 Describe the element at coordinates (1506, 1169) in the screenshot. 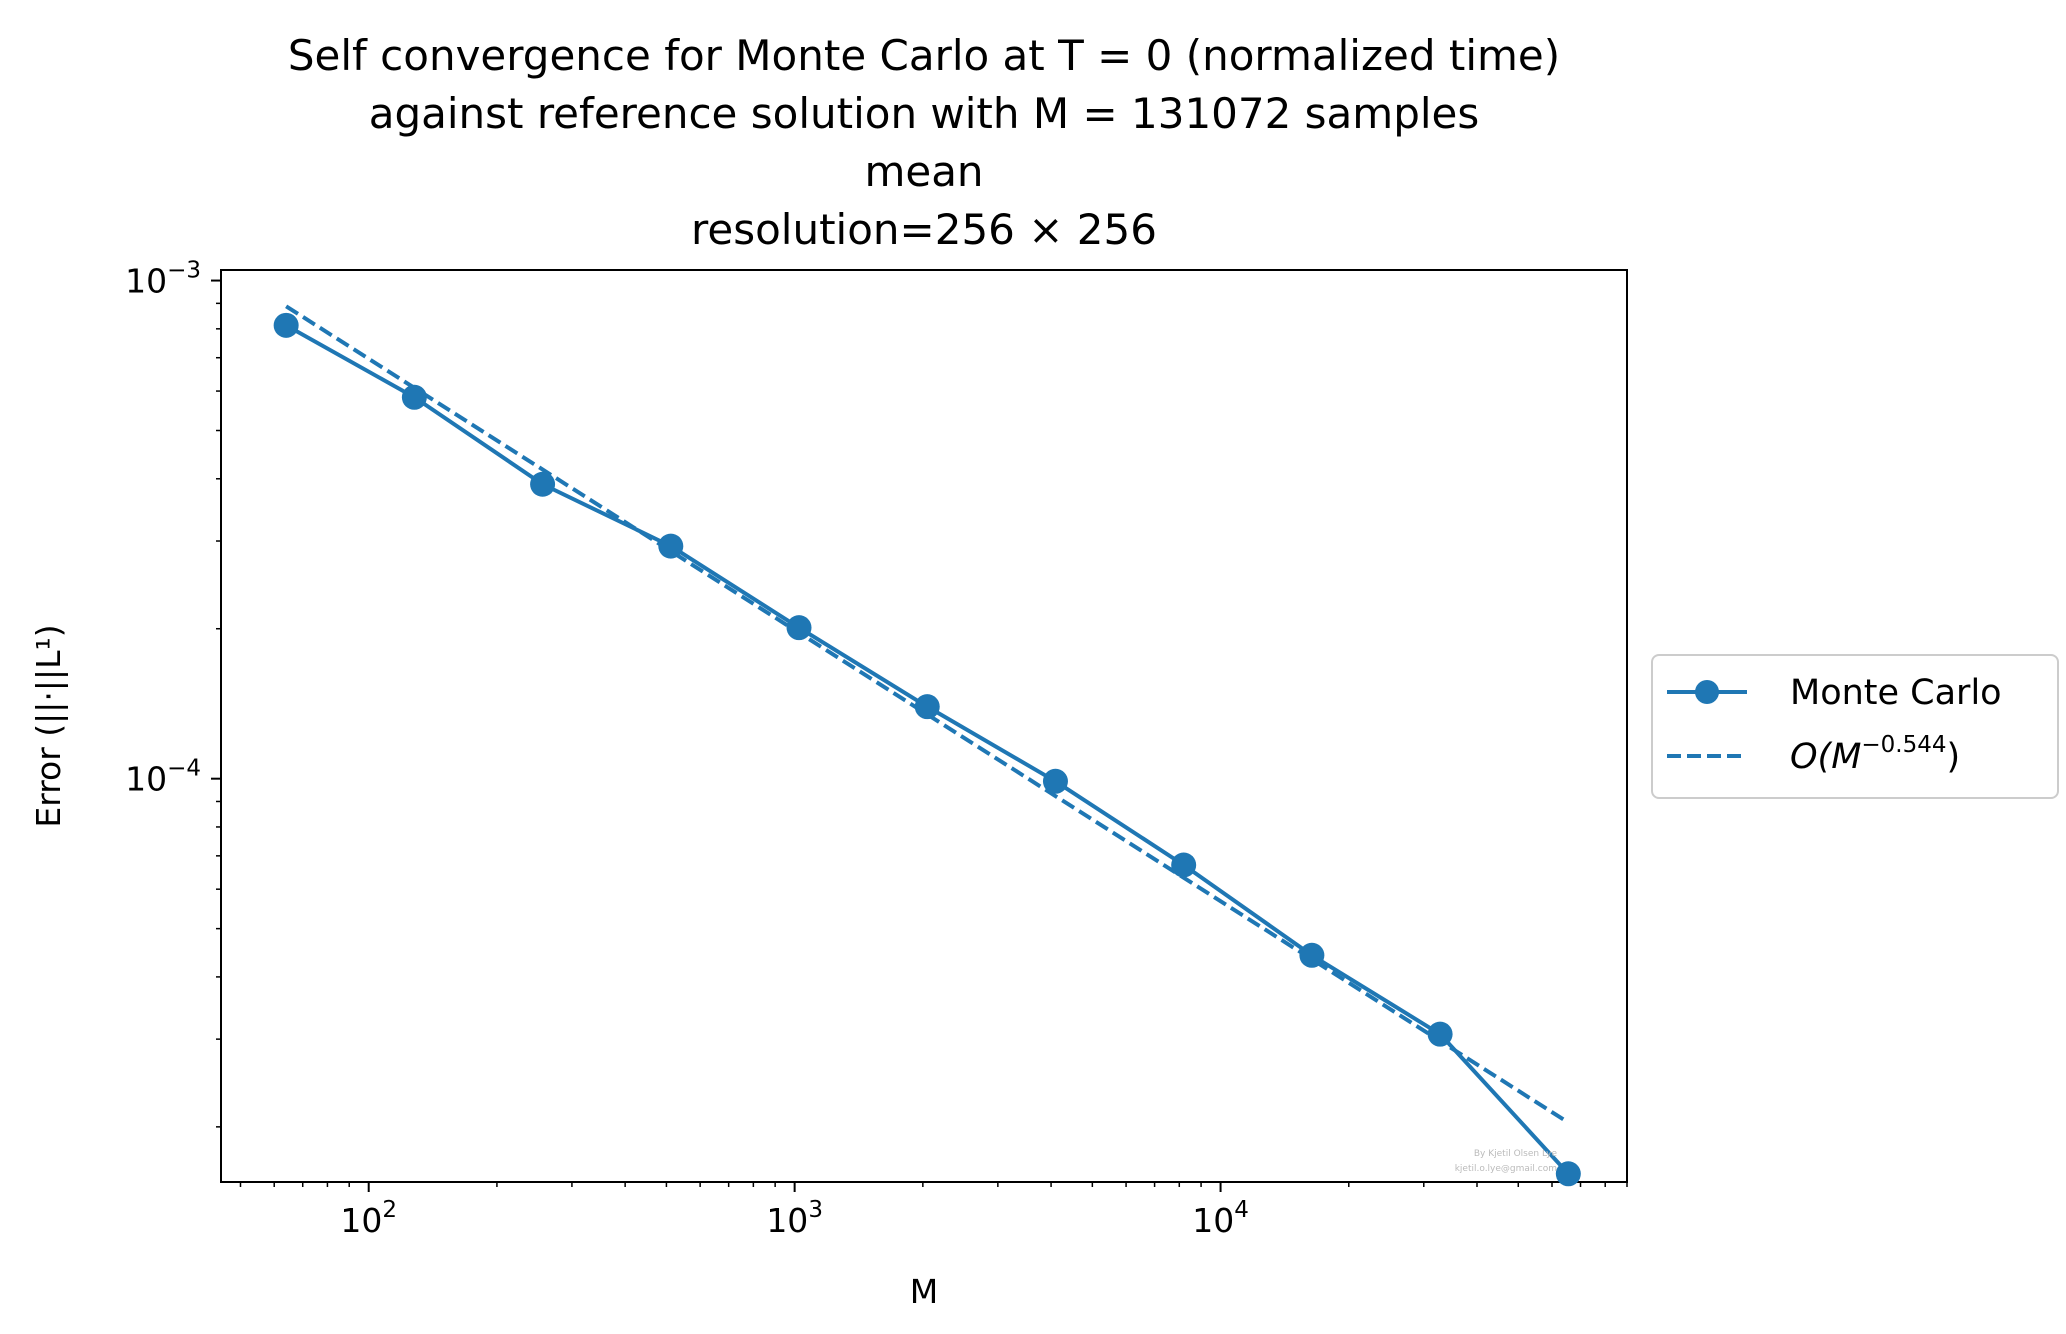

I see `watermark-line-2: kjetil.o.lye@gmail.com` at that location.